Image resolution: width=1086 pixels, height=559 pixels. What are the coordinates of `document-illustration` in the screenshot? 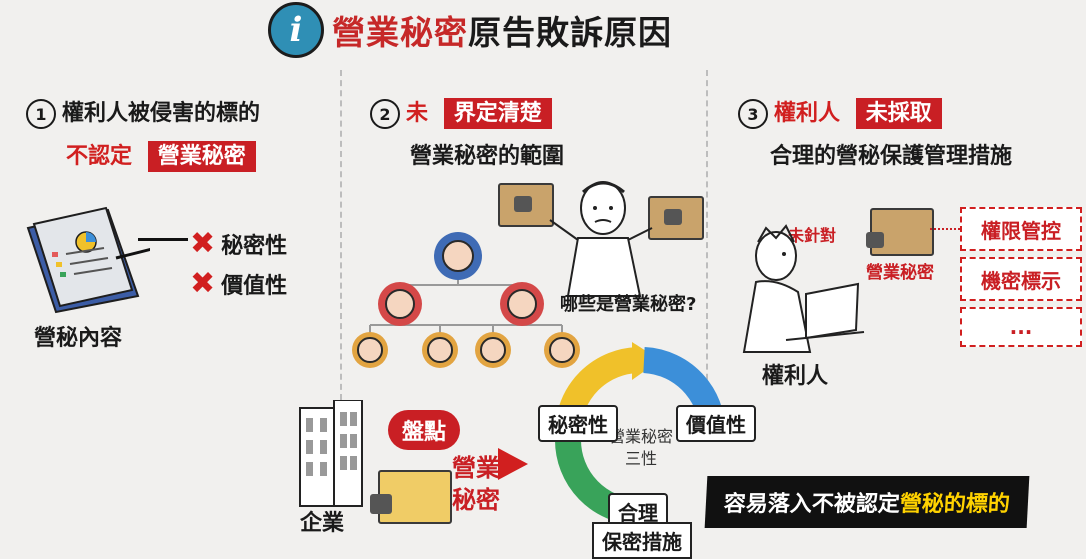 It's located at (88, 260).